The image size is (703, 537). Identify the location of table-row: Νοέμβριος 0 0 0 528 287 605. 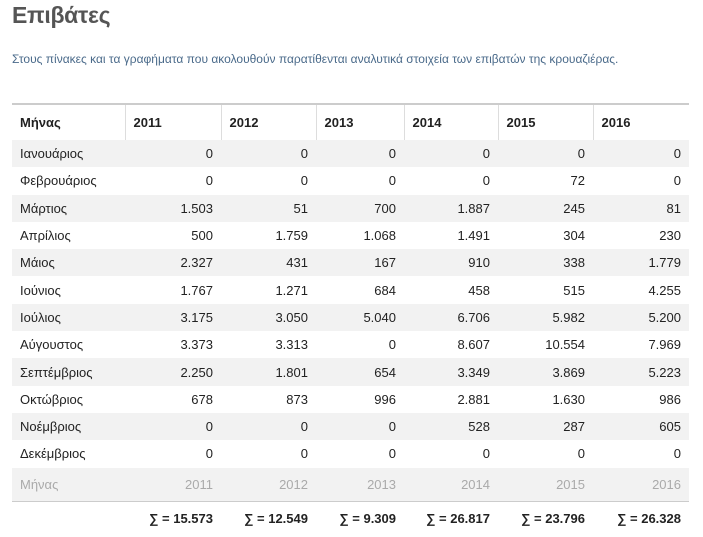
(350, 426).